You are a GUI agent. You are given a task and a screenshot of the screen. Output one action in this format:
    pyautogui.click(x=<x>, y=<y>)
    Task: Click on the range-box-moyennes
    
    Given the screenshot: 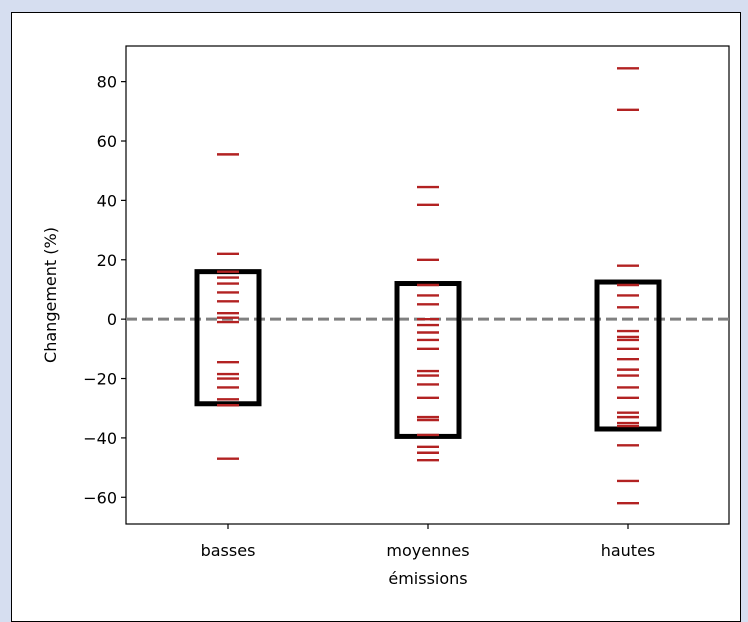 What is the action you would take?
    pyautogui.click(x=428, y=360)
    